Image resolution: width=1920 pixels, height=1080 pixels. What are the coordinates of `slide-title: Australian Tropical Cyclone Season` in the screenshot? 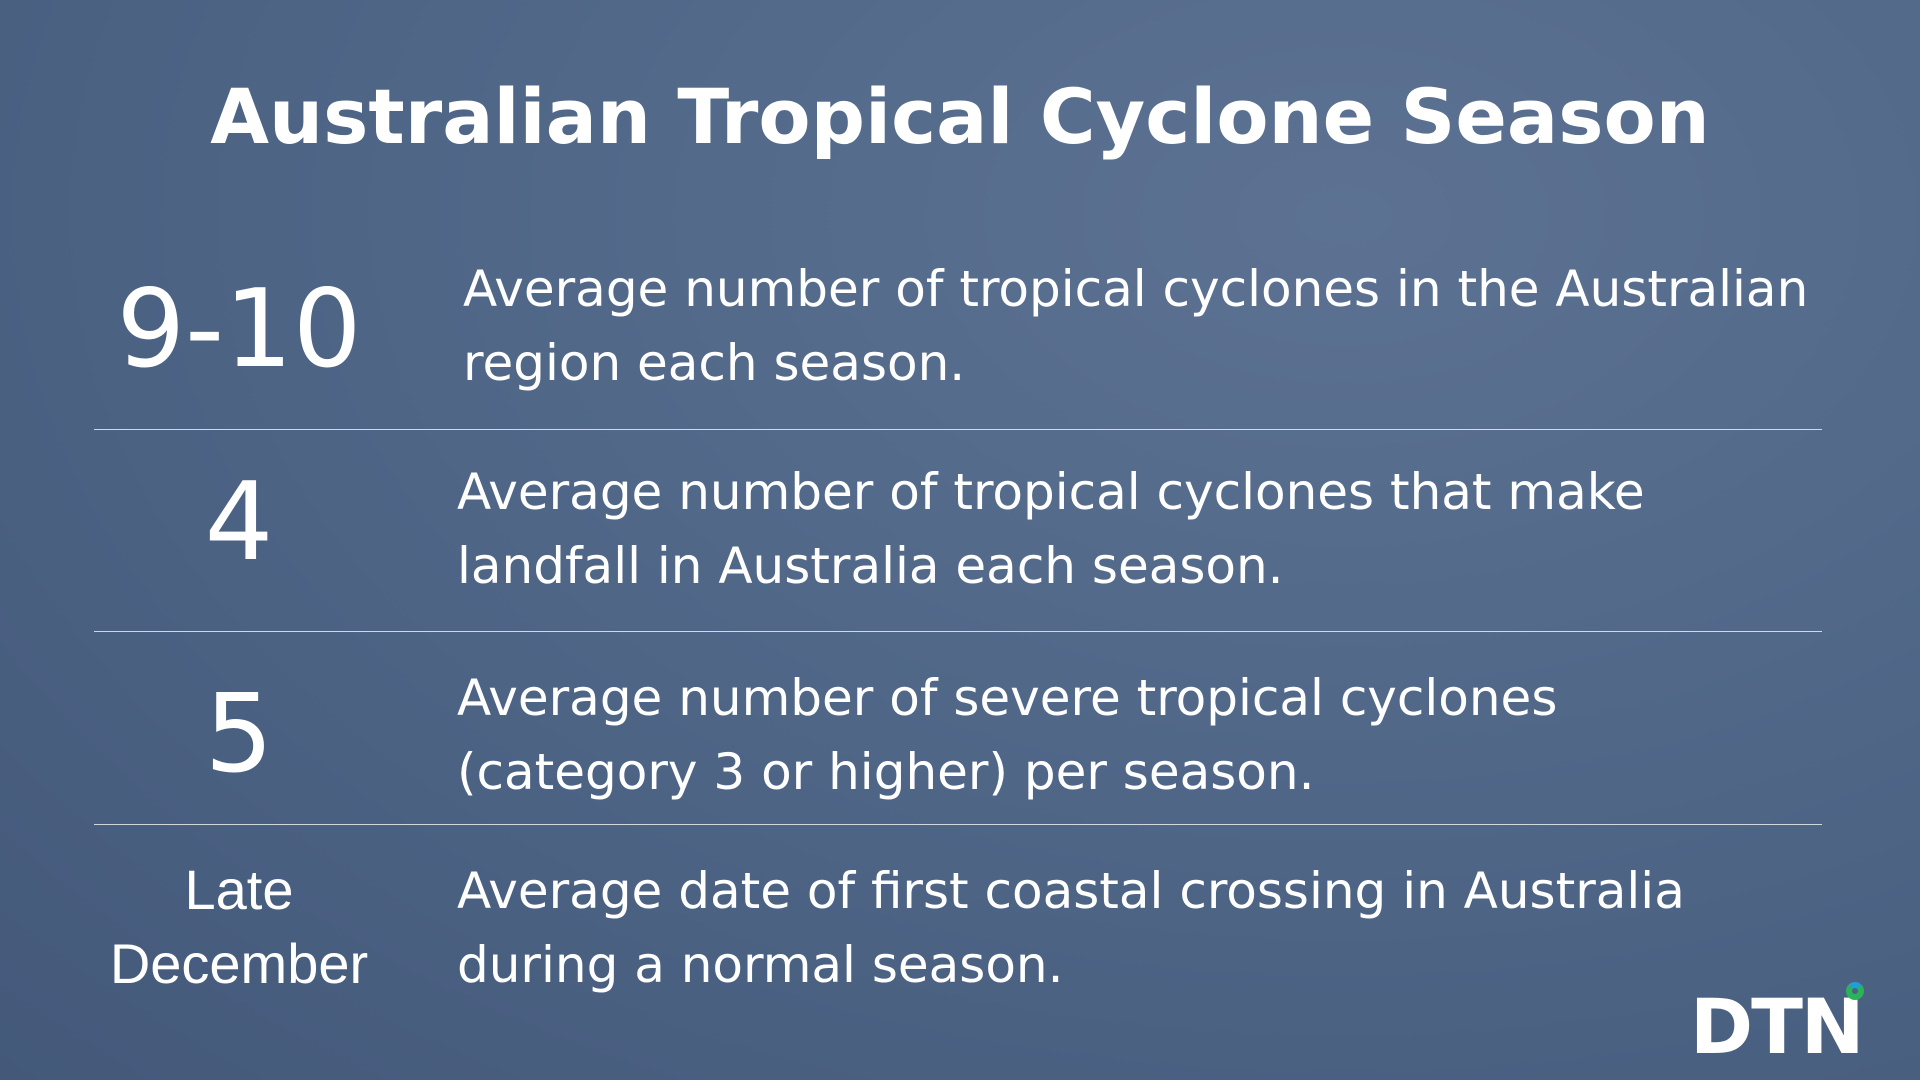 It's located at (960, 116).